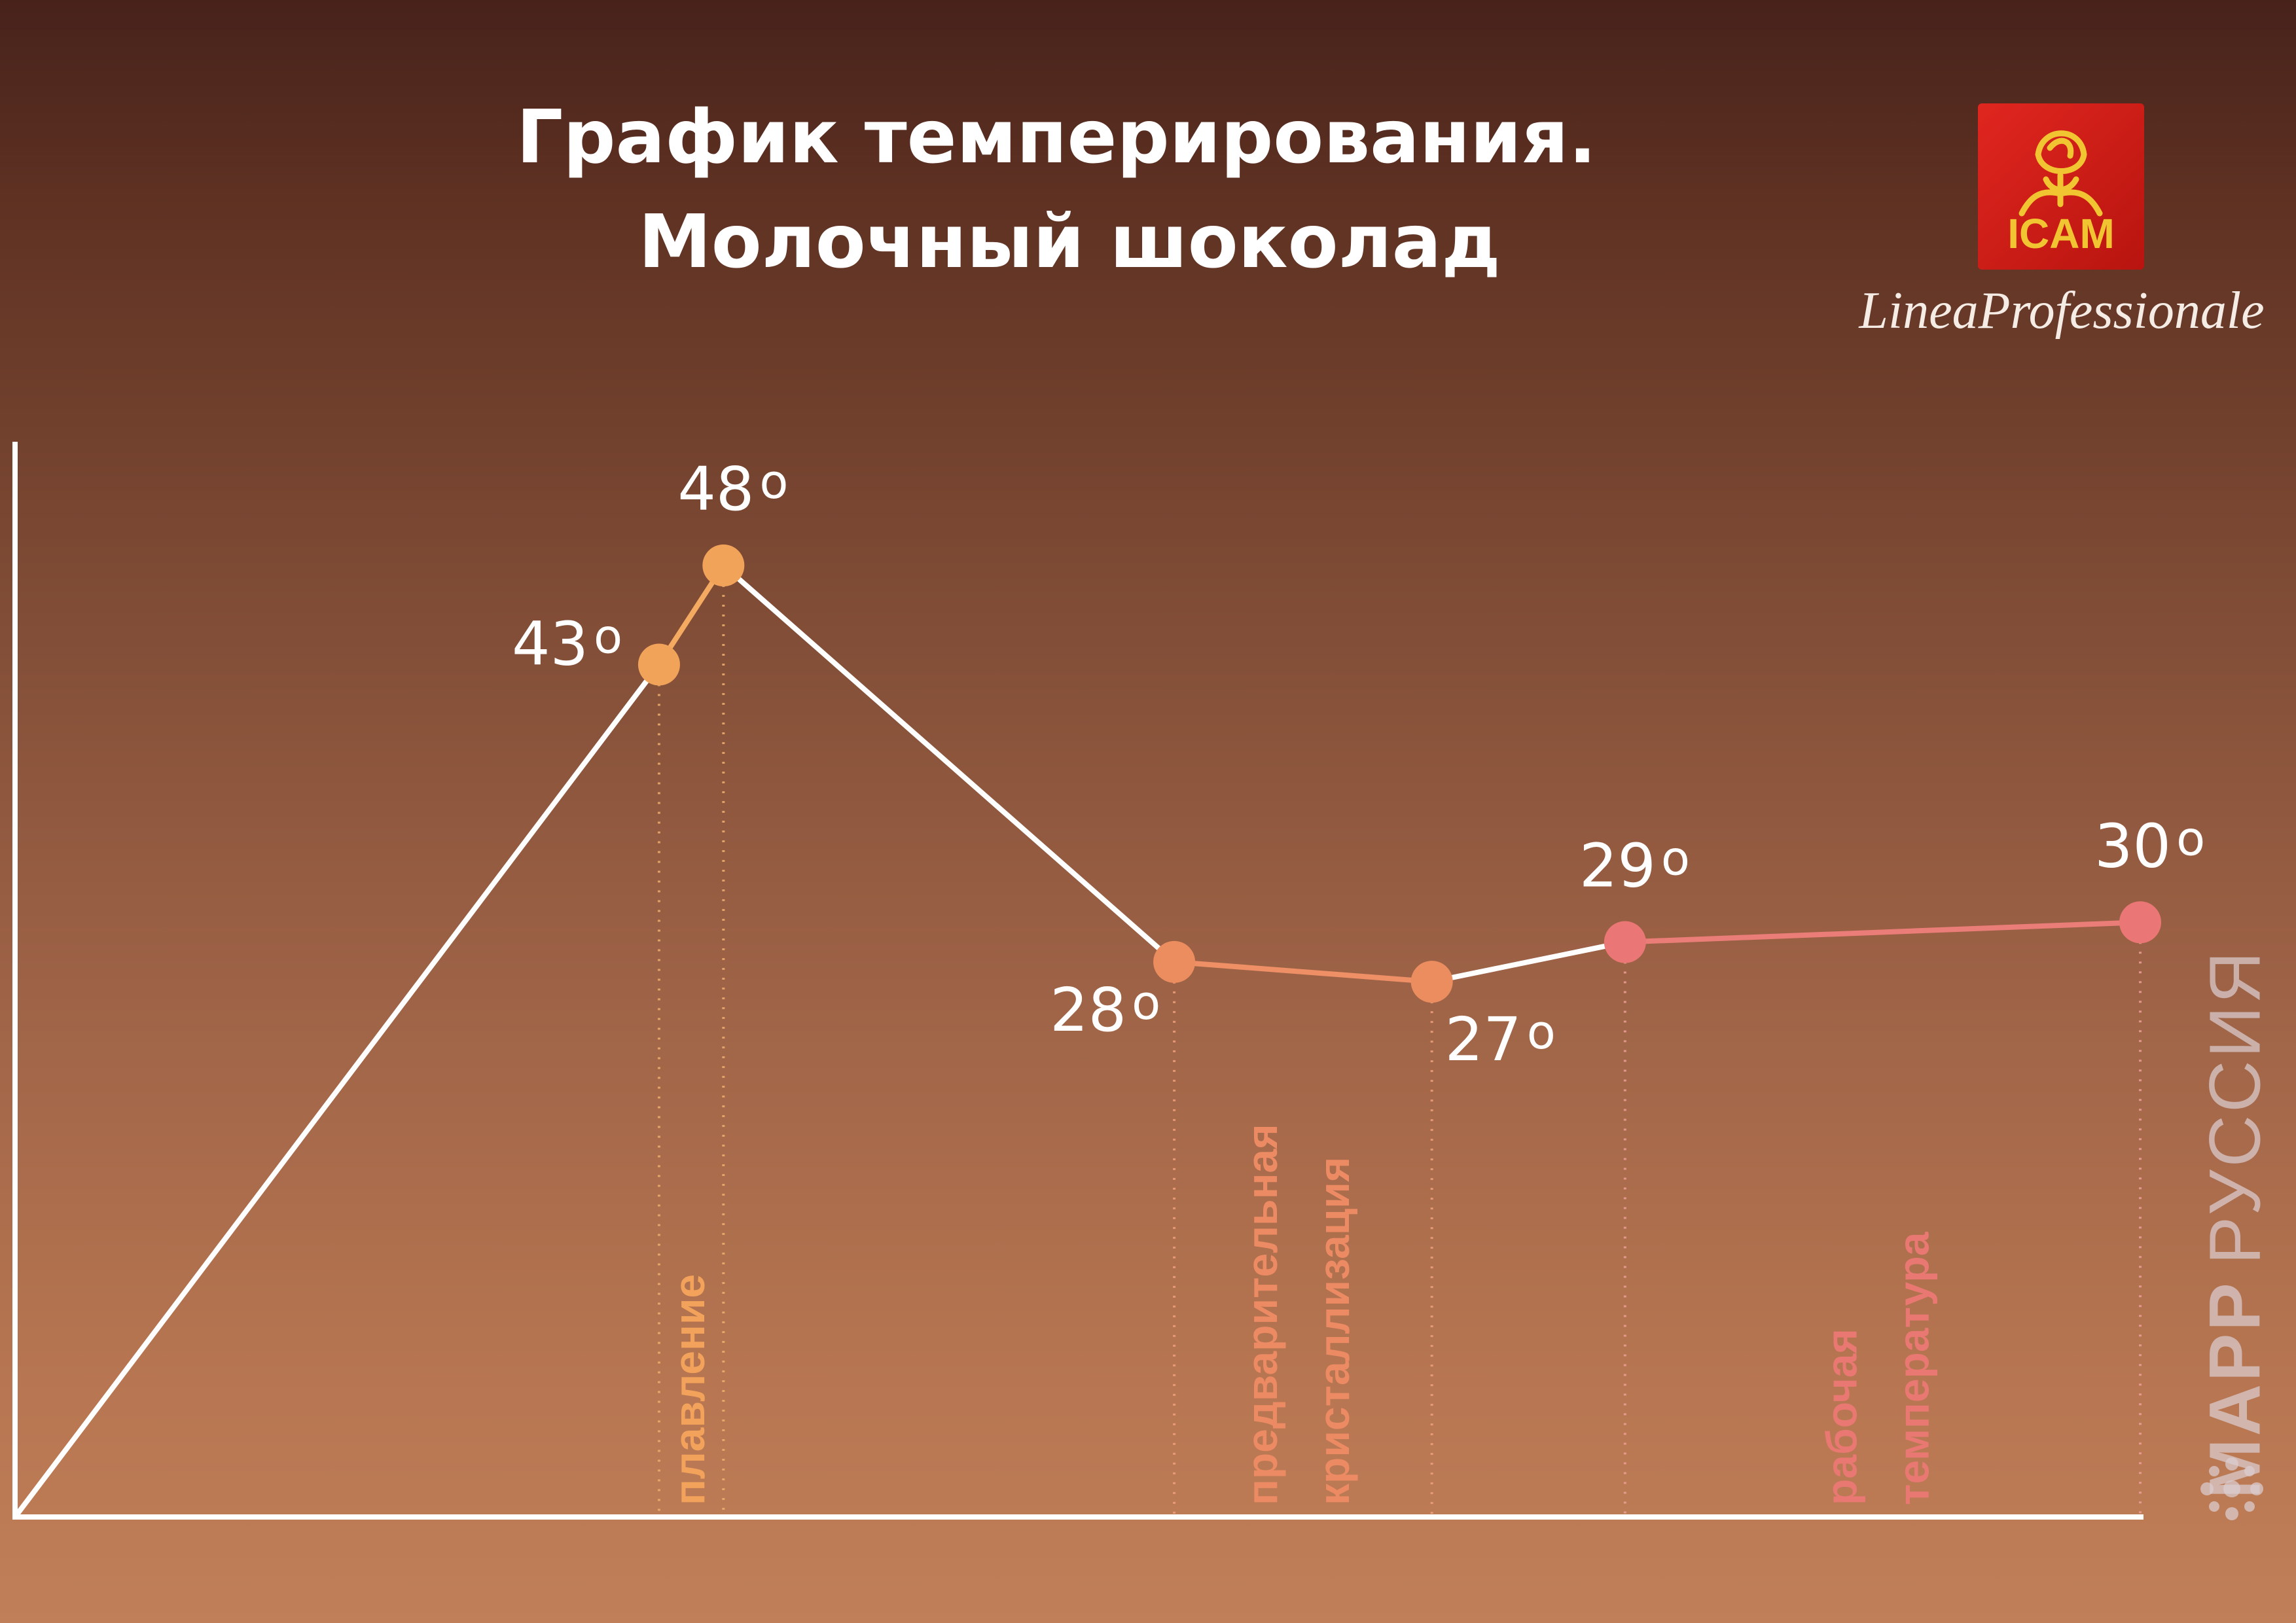 The width and height of the screenshot is (2296, 1623). I want to click on phase-label: температура, so click(1913, 1368).